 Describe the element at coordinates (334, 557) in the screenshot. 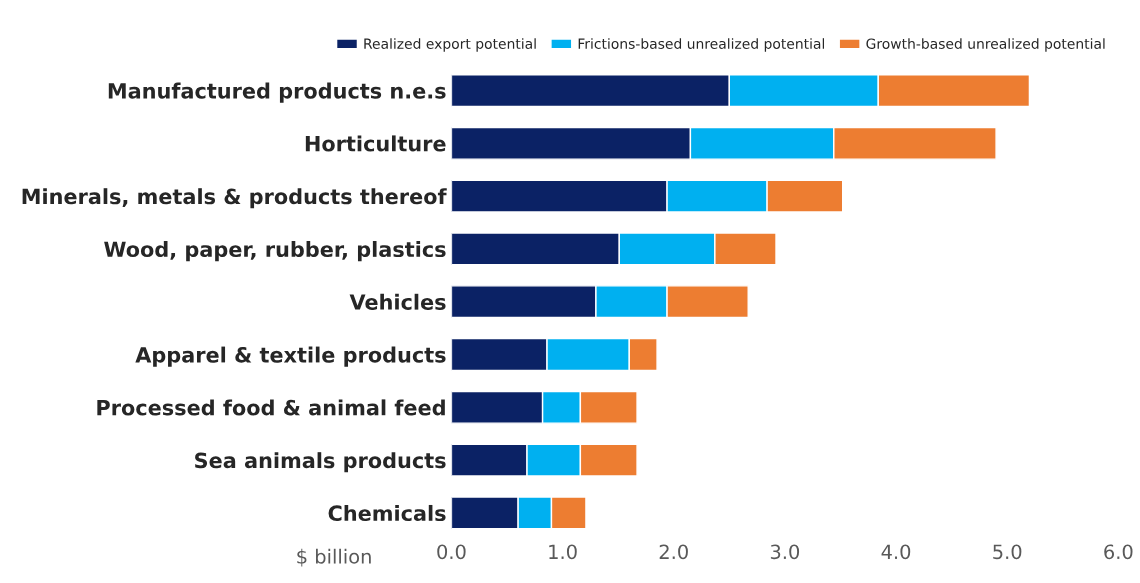

I see `x-axis-title: $ billion` at that location.